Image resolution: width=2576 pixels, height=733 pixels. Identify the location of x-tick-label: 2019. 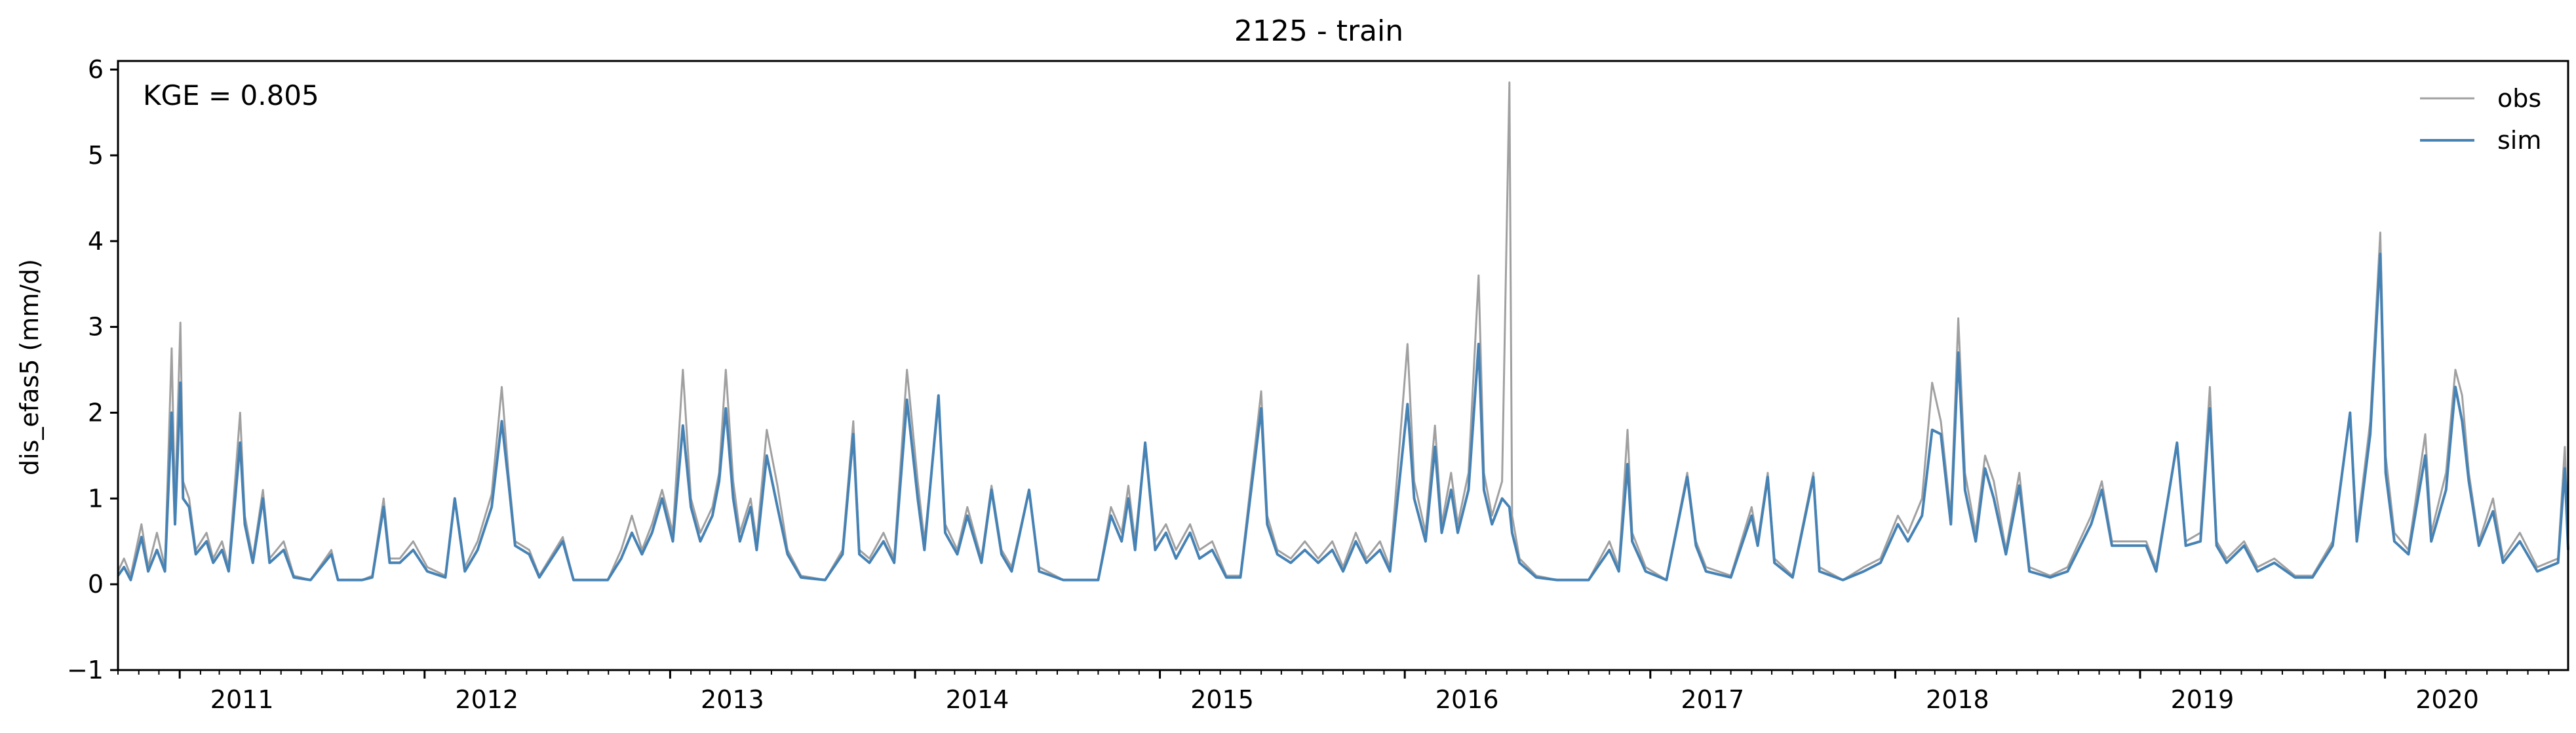
(2202, 699).